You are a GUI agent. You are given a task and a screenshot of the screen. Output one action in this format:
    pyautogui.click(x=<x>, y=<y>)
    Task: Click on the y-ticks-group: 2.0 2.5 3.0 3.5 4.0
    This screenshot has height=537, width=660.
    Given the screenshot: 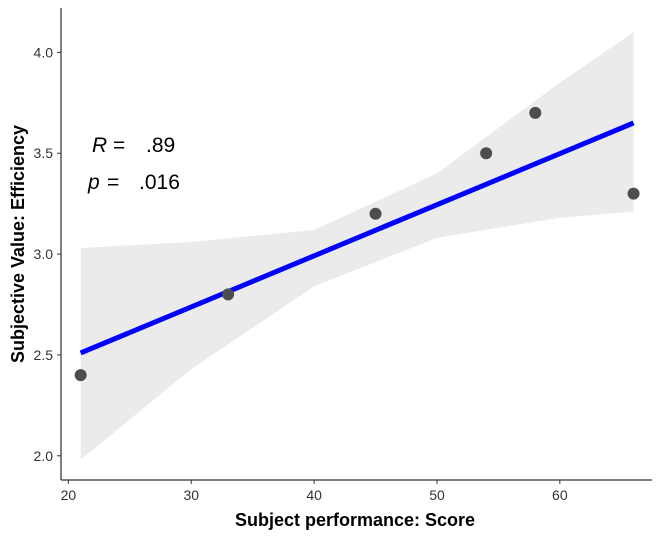 What is the action you would take?
    pyautogui.click(x=47, y=254)
    